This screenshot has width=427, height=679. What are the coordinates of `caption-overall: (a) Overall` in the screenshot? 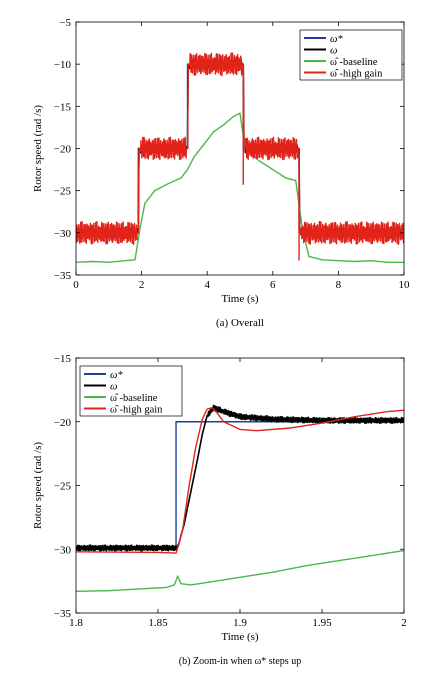 It's located at (240, 323).